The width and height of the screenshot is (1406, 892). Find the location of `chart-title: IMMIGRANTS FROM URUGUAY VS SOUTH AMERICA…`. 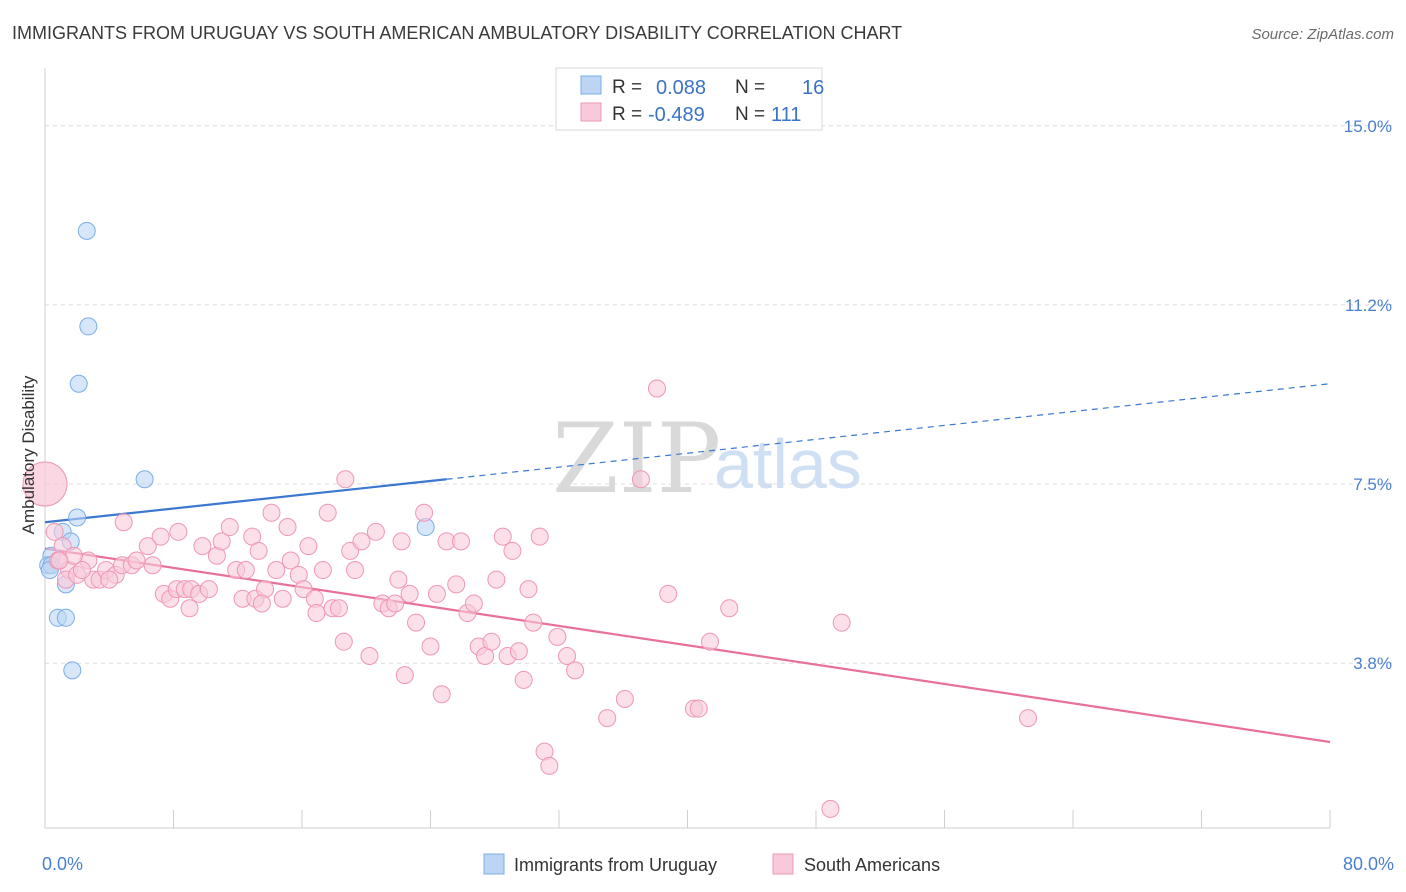

chart-title: IMMIGRANTS FROM URUGUAY VS SOUTH AMERICA… is located at coordinates (457, 33).